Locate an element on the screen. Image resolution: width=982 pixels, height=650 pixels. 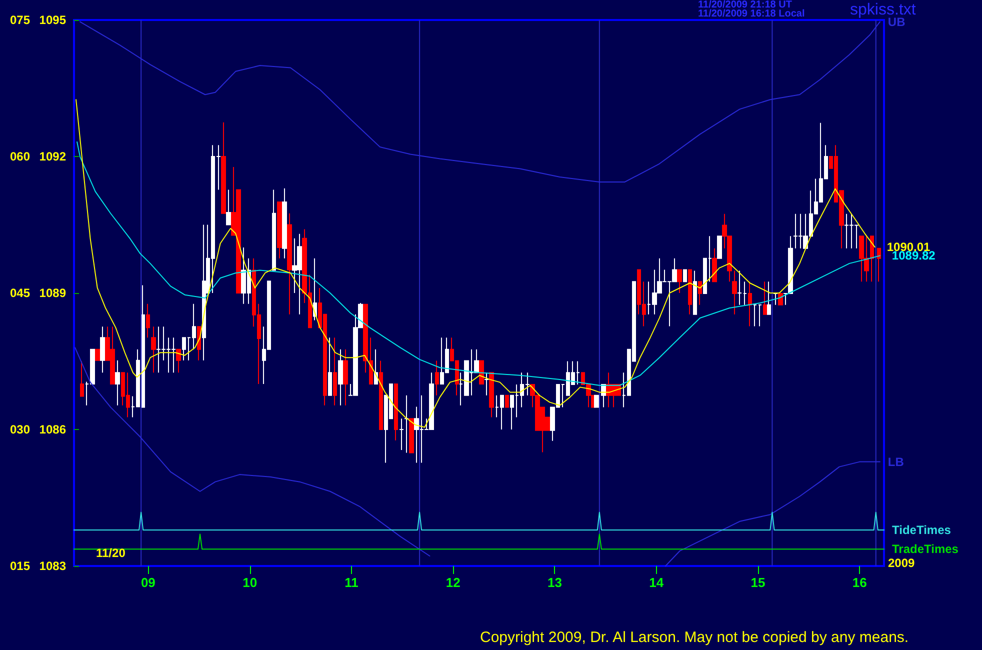
text: 11/20/2009 16:18 Local is located at coordinates (751, 14).